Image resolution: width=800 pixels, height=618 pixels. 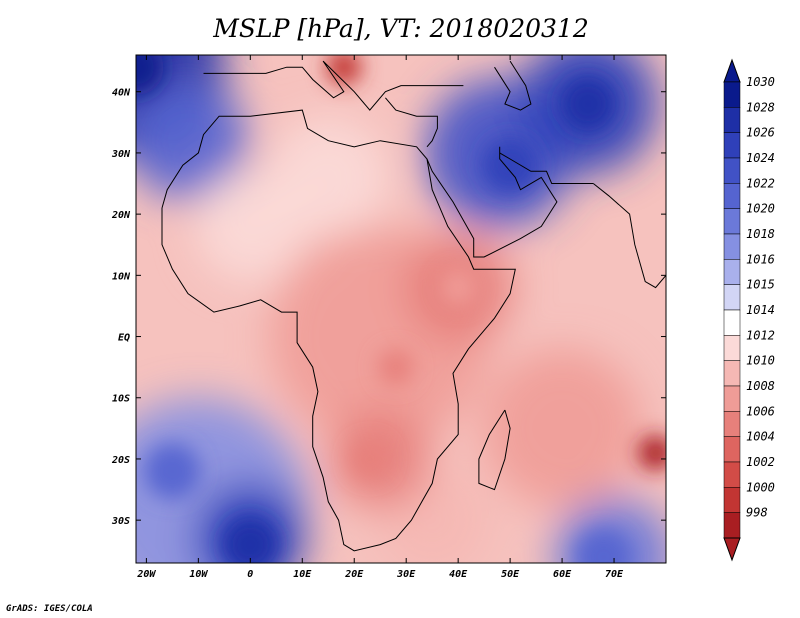 I want to click on colorbar-arrow-bottom, so click(x=732, y=549).